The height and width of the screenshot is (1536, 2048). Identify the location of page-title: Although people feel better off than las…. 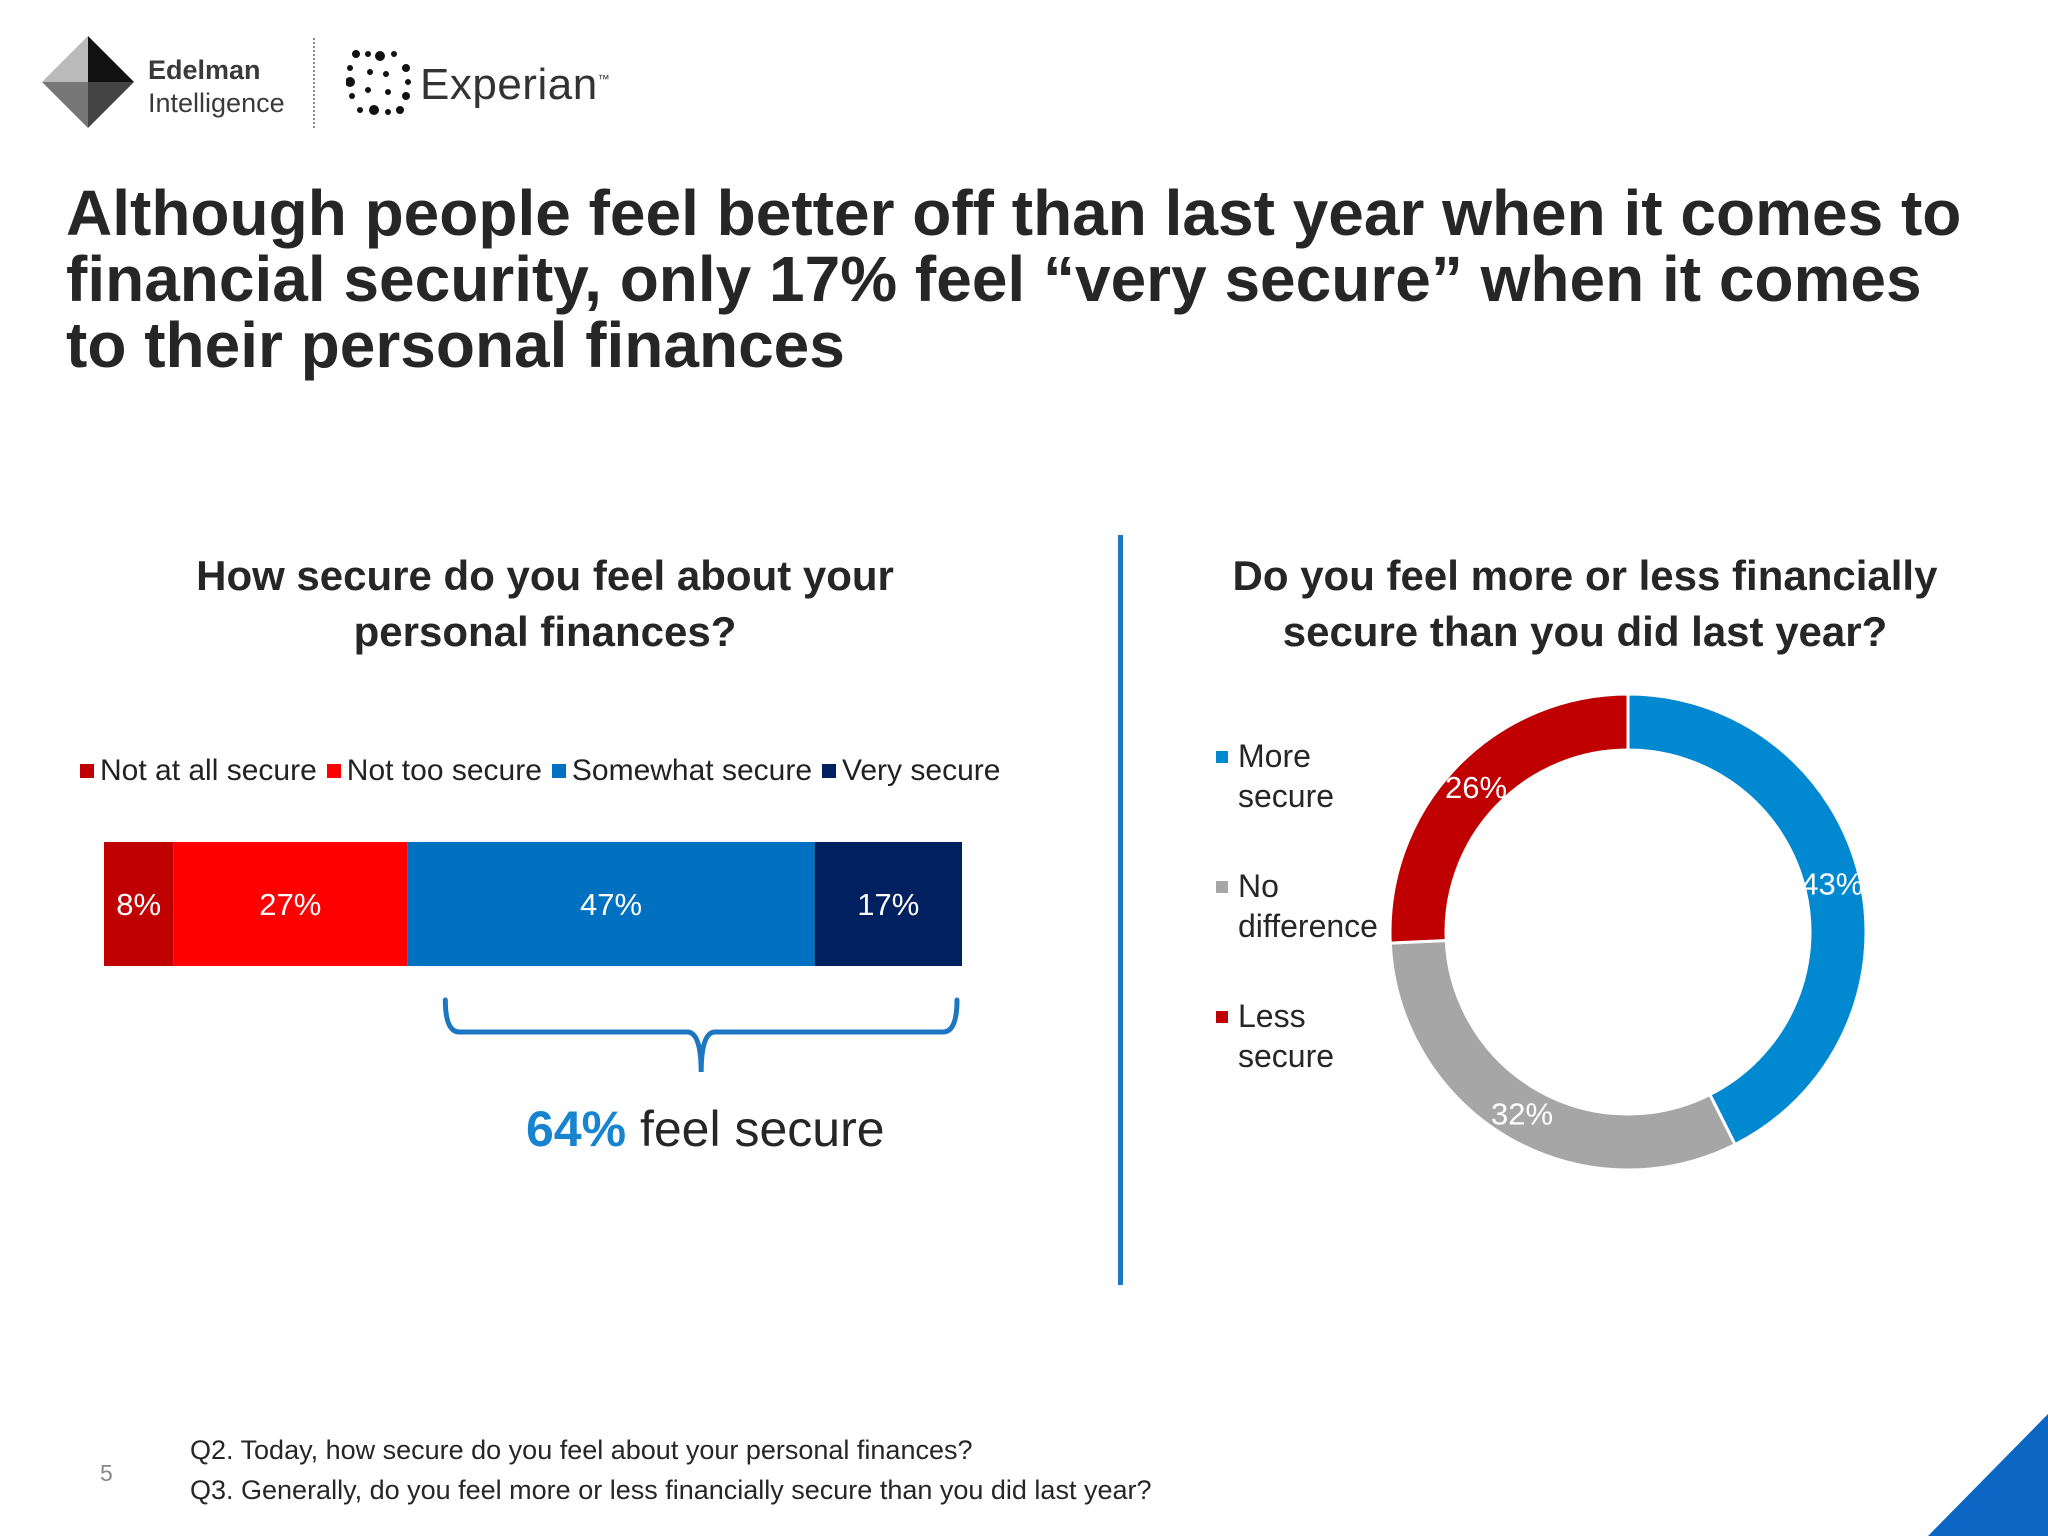
(1014, 279).